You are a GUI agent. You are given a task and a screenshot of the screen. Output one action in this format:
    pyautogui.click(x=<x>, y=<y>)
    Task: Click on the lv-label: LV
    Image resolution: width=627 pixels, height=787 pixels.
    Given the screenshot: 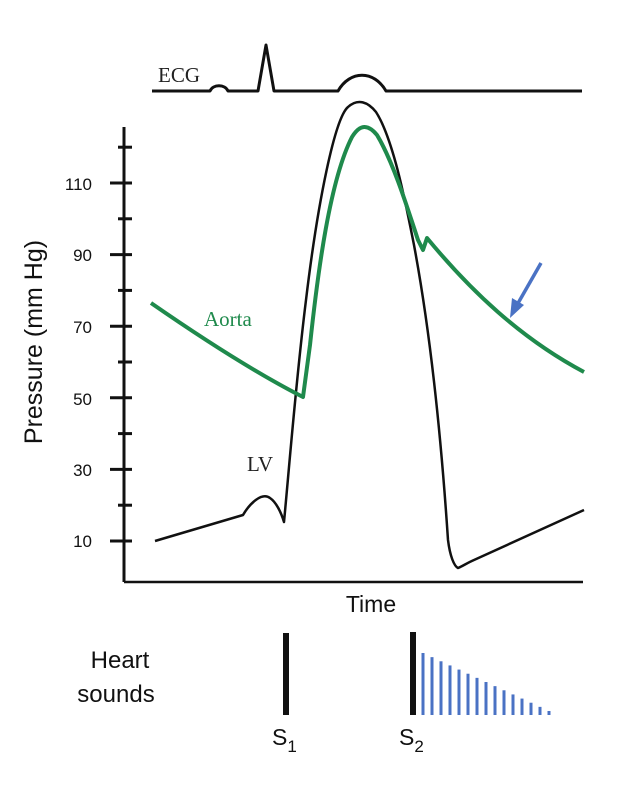 What is the action you would take?
    pyautogui.click(x=260, y=464)
    